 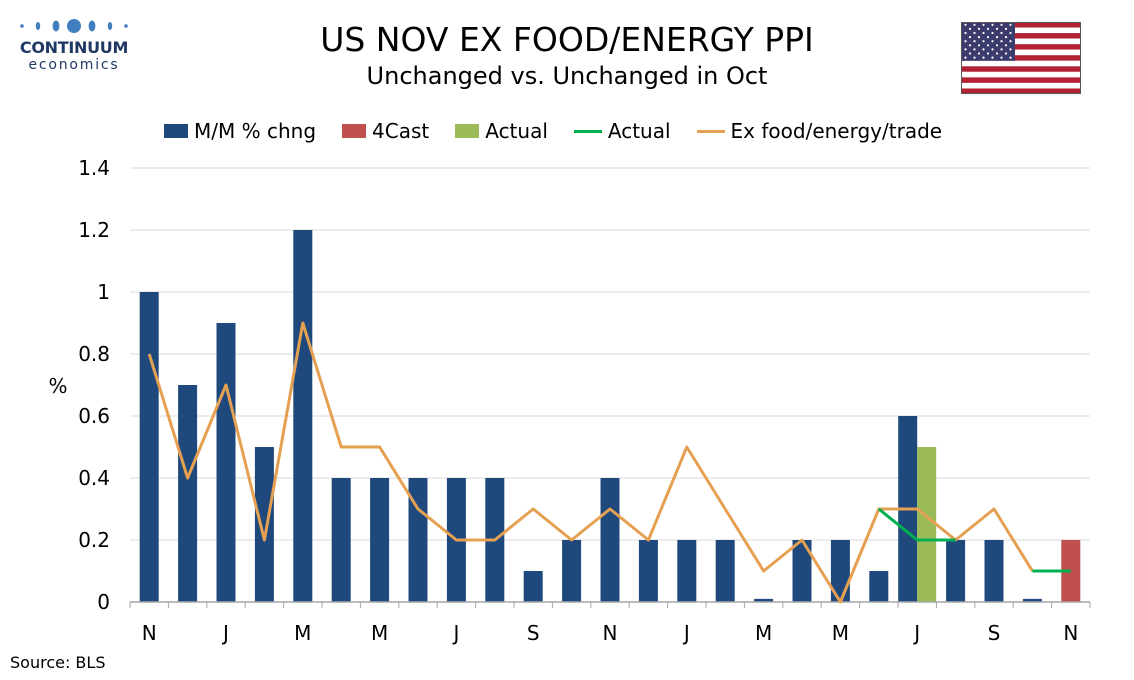 I want to click on bar-actual, so click(x=927, y=524).